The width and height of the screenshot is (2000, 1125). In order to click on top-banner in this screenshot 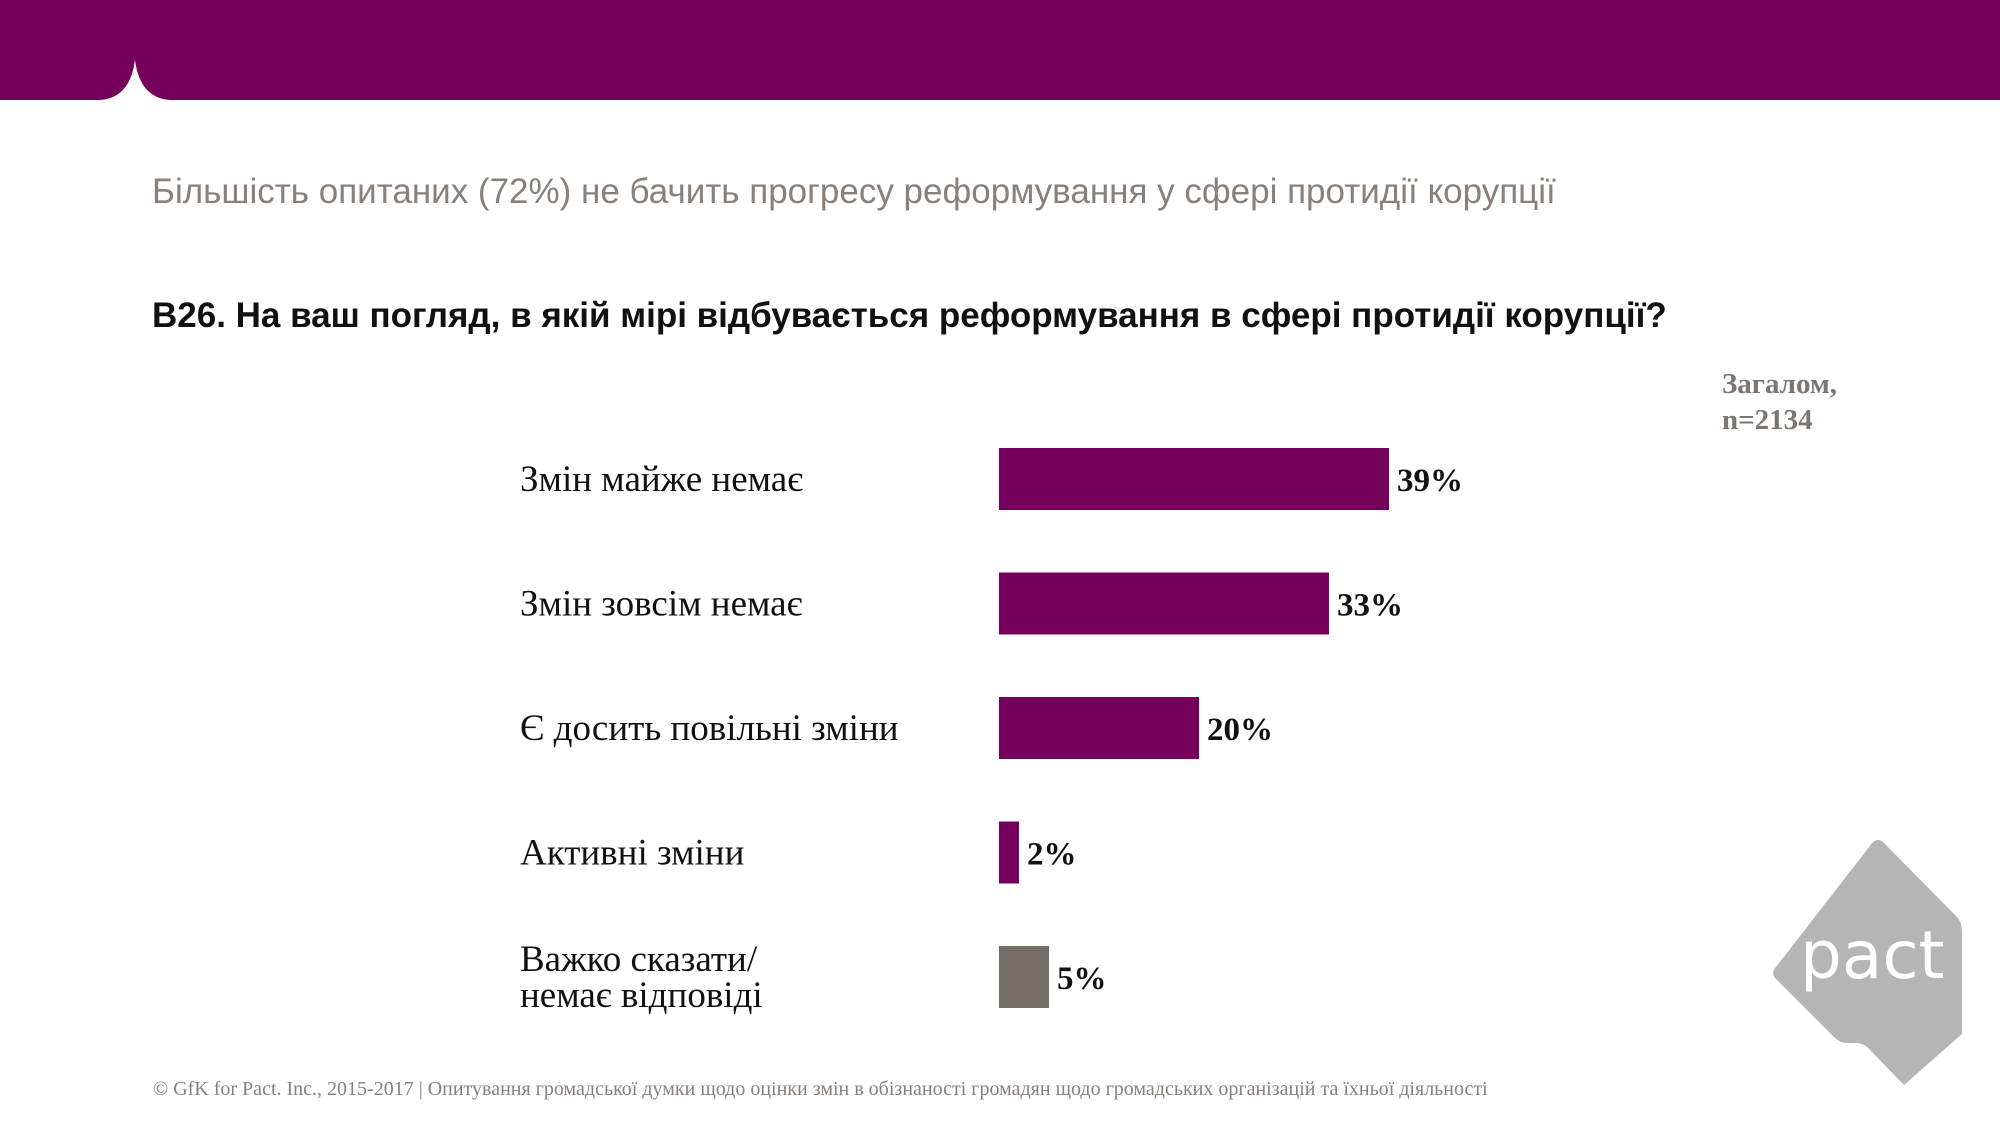, I will do `click(1000, 50)`.